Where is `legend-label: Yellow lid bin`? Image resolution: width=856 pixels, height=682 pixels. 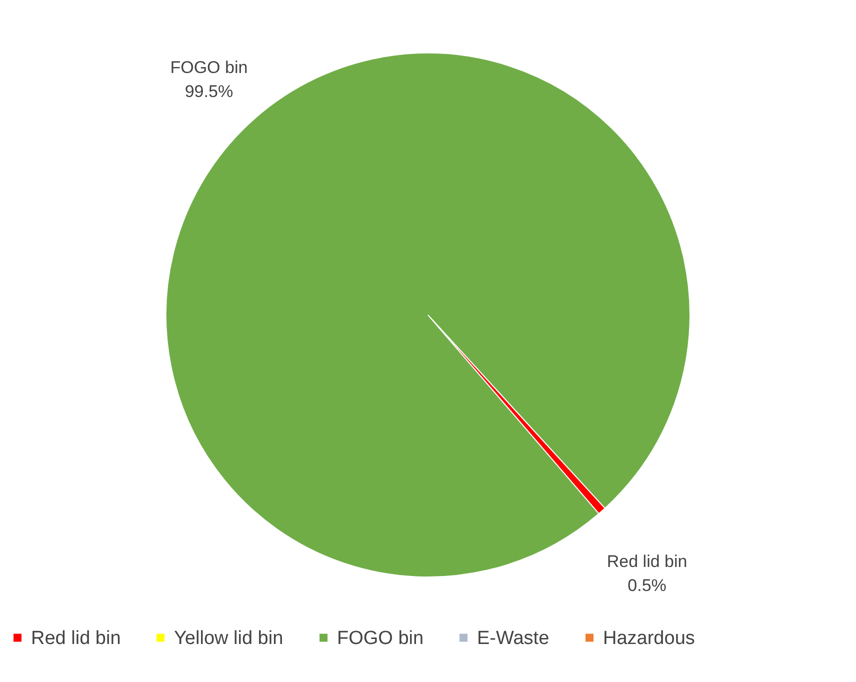
legend-label: Yellow lid bin is located at coordinates (229, 638).